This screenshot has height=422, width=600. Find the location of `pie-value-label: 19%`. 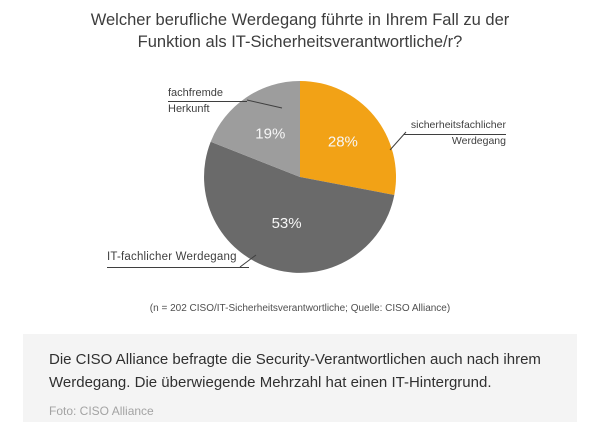

pie-value-label: 19% is located at coordinates (270, 133).